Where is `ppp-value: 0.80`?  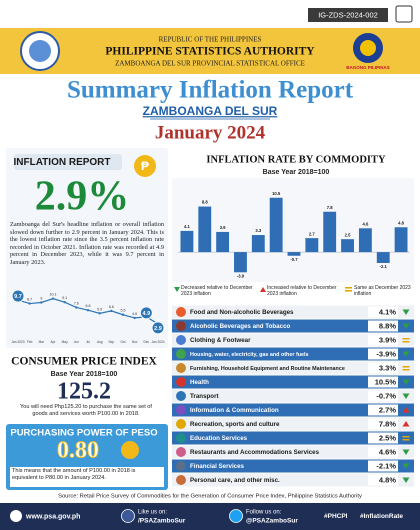 ppp-value: 0.80 is located at coordinates (78, 451).